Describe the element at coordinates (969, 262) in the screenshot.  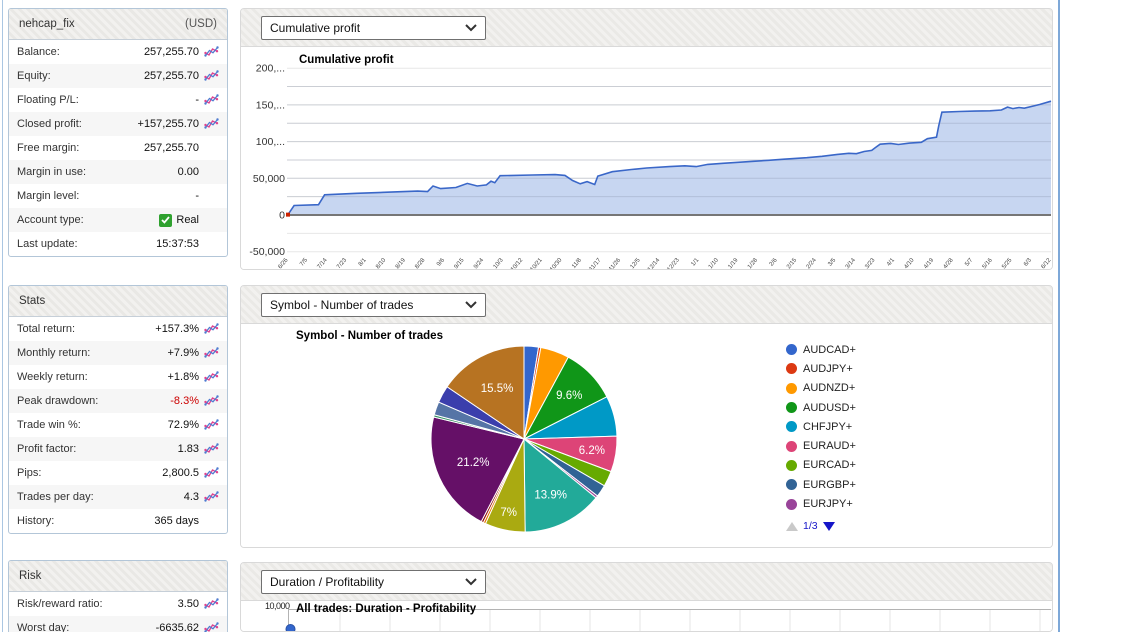
I see `svg-text: 5/7` at that location.